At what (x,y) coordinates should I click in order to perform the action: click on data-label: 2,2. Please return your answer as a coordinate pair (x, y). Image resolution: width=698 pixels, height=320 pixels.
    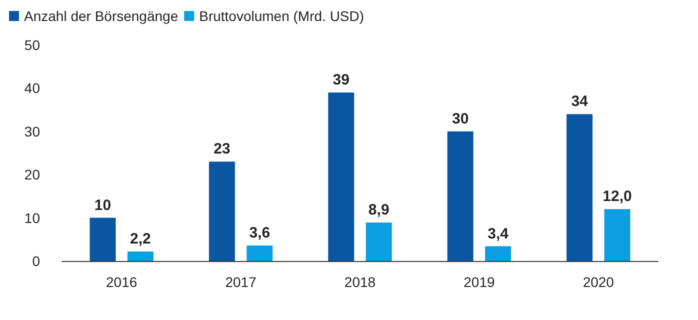
    Looking at the image, I should click on (140, 239).